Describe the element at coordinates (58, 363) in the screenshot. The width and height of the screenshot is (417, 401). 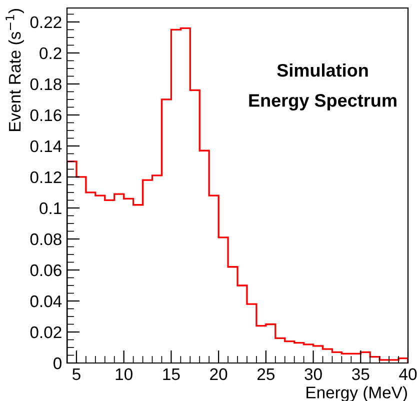
I see `y-tick-label: 0` at that location.